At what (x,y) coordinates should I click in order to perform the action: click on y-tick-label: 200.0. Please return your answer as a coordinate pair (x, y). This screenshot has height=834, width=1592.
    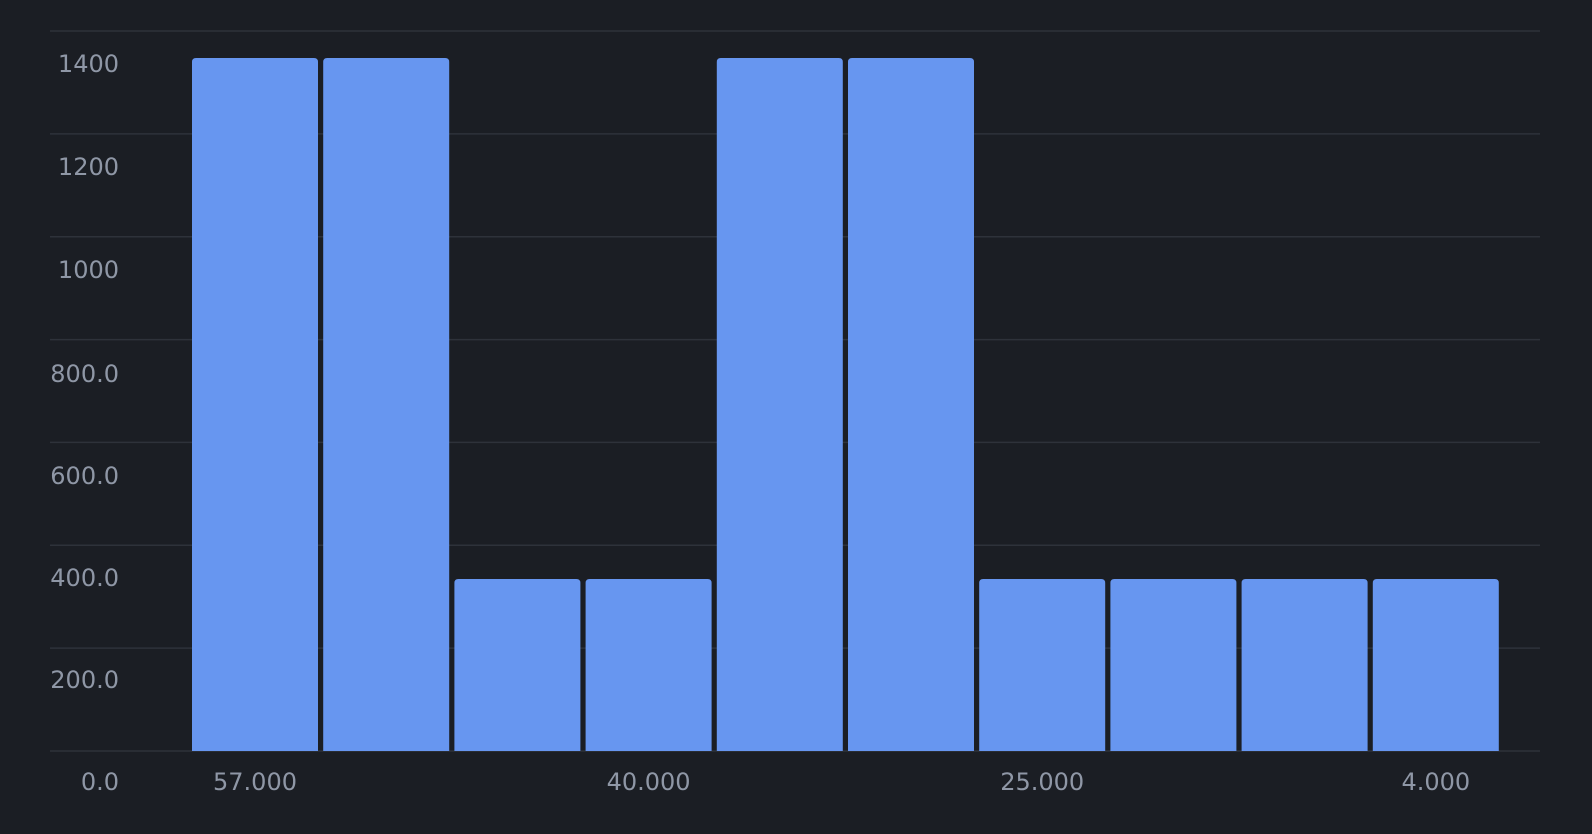
    Looking at the image, I should click on (84, 680).